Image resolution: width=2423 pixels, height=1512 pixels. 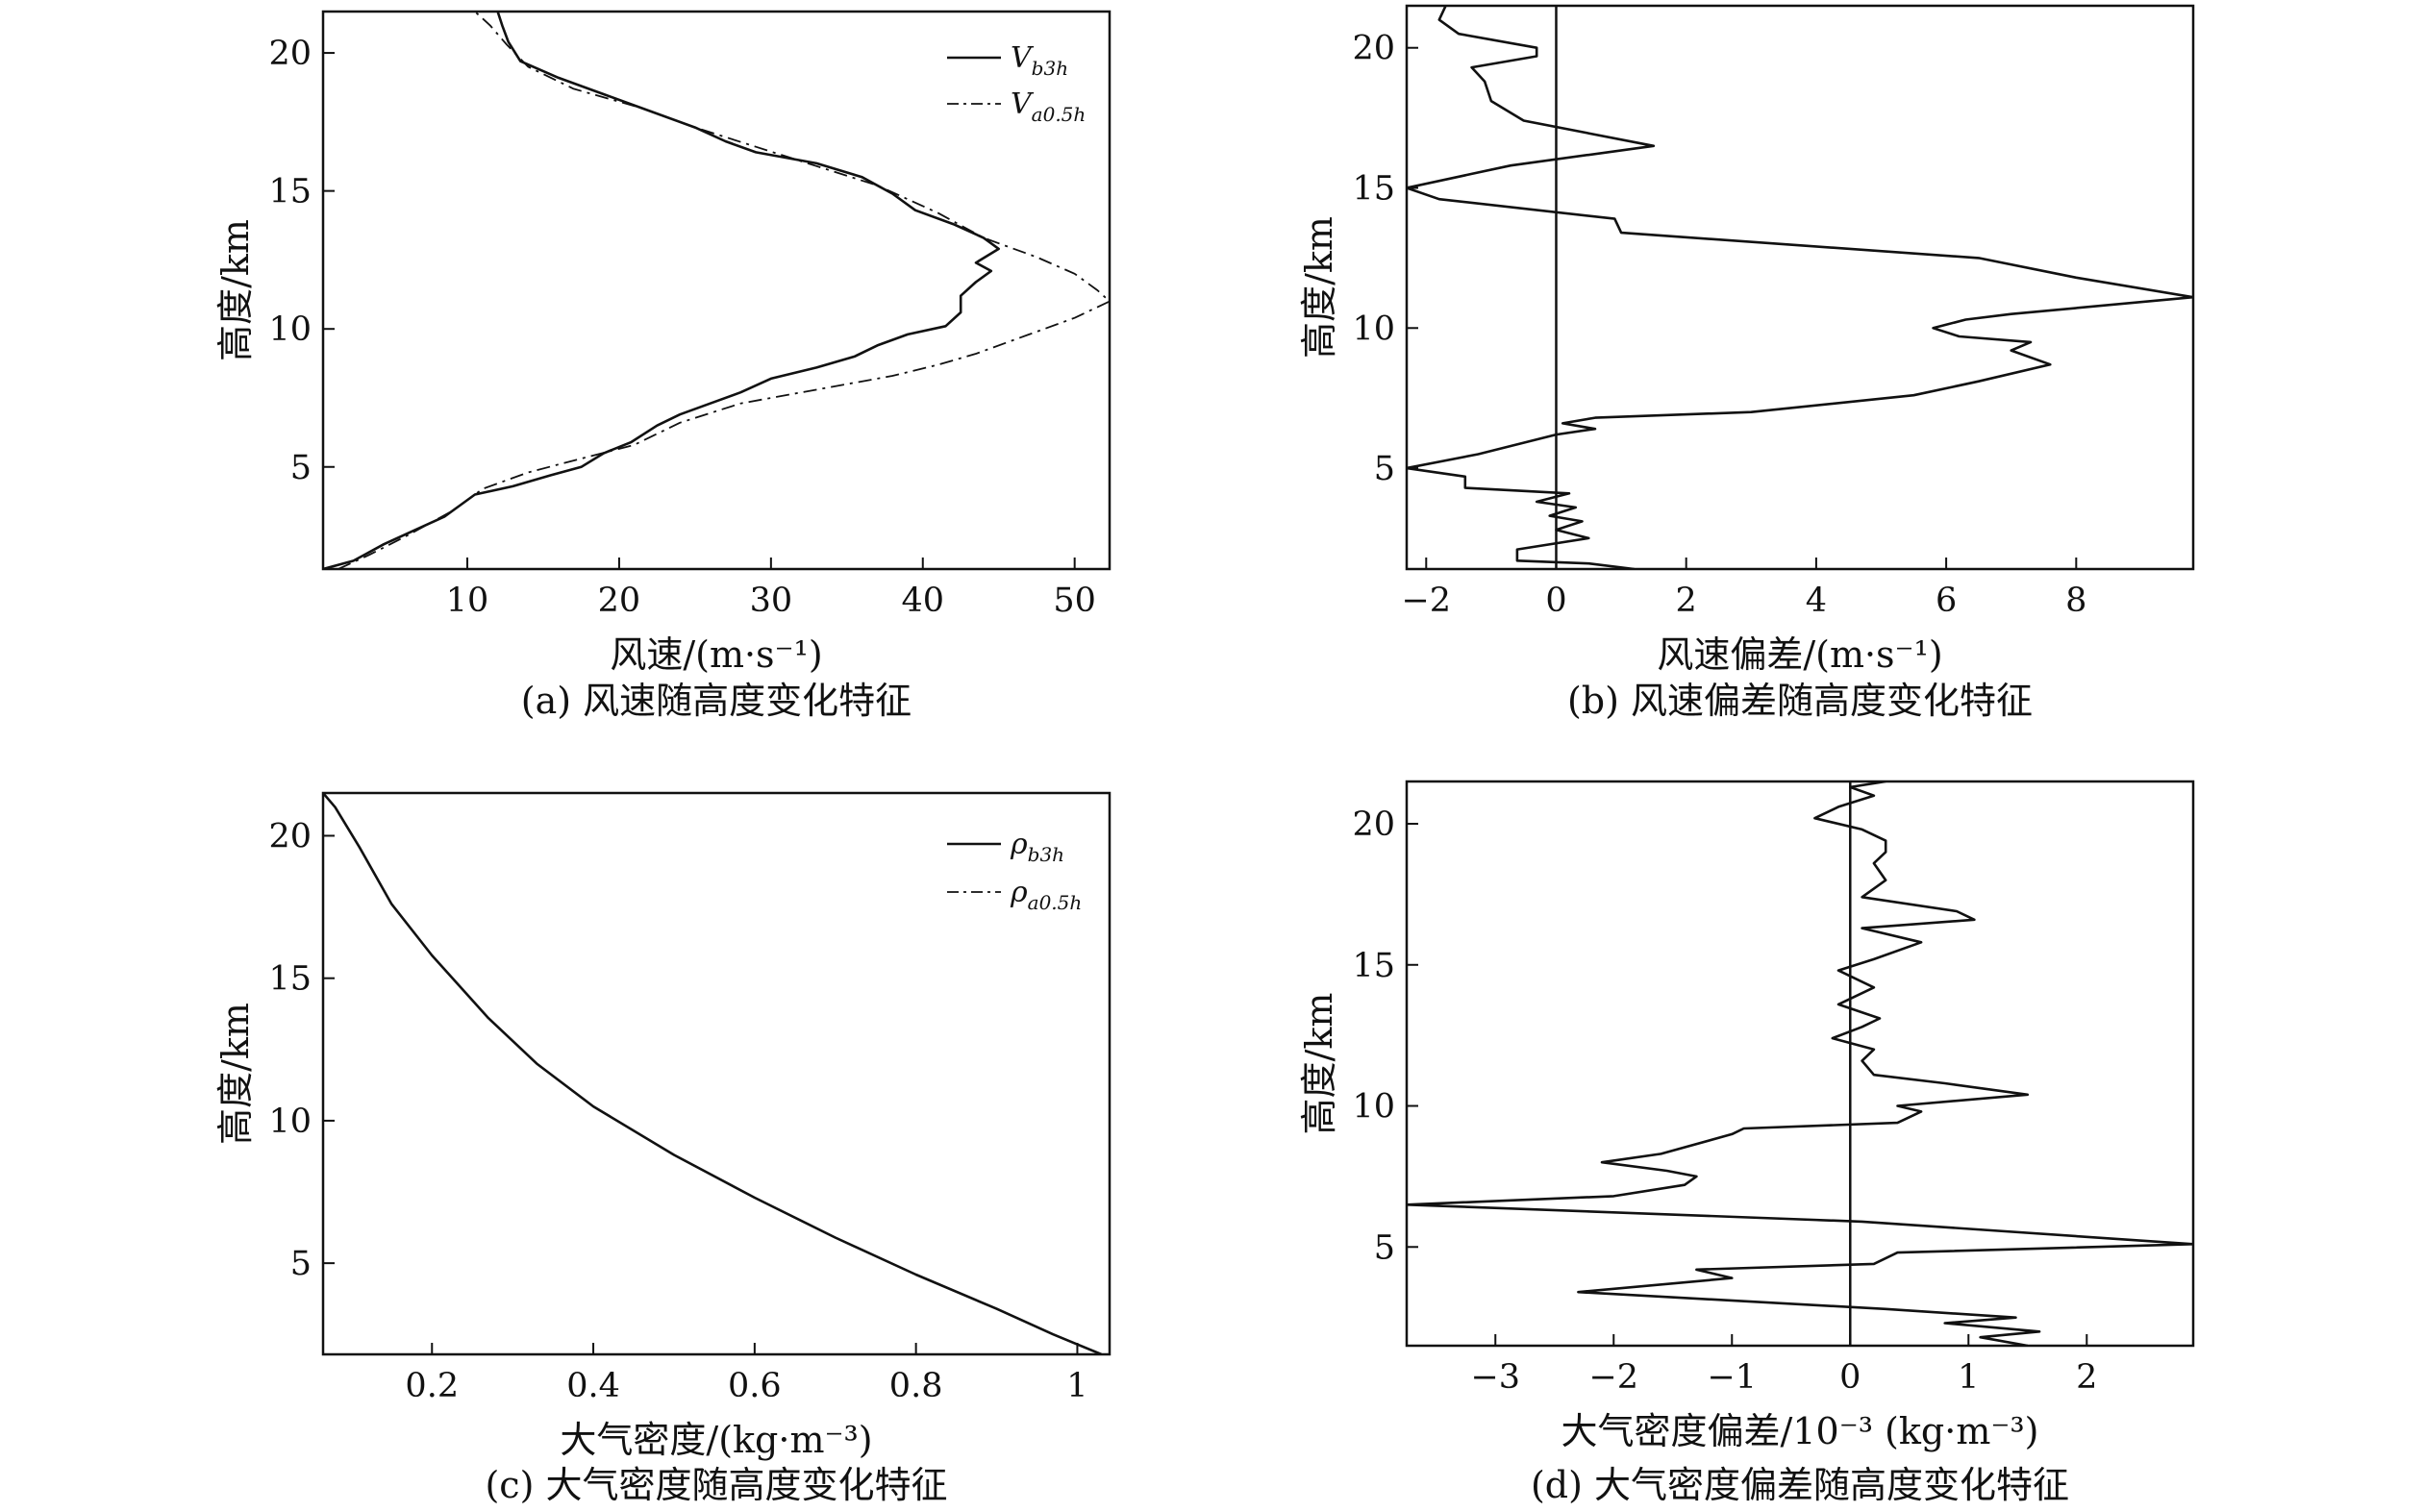 I want to click on legend-label: Va0.5h, so click(x=1048, y=106).